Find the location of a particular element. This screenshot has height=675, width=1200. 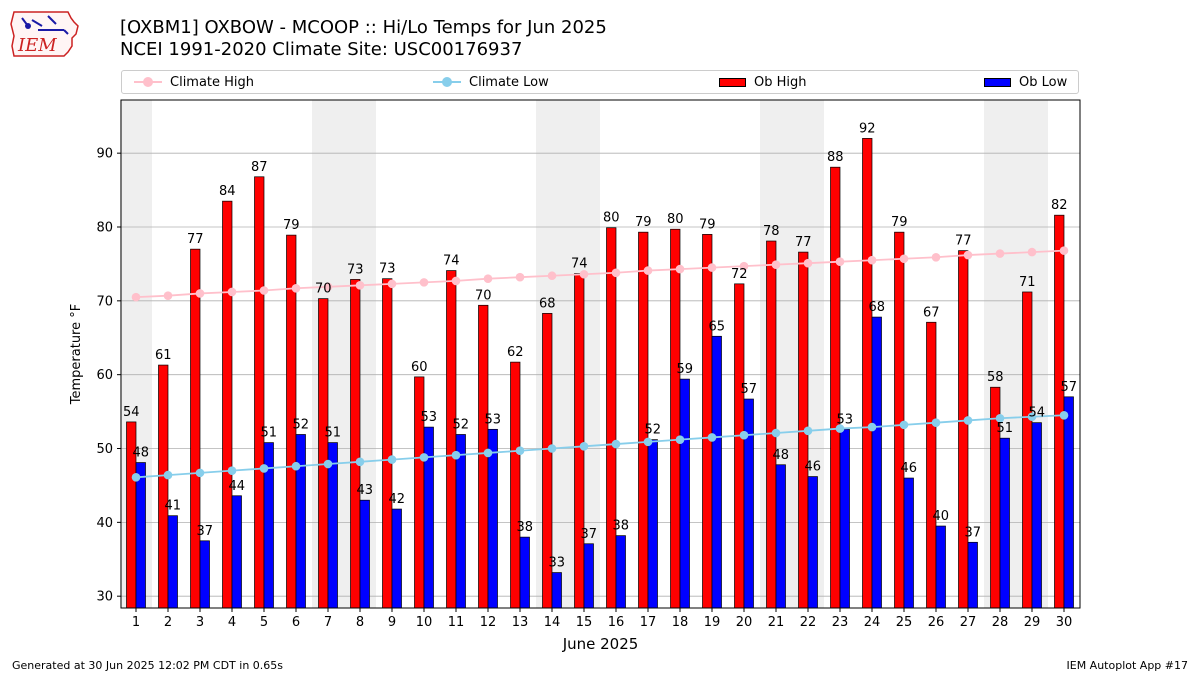

ob-low-label: 51 is located at coordinates (332, 433).